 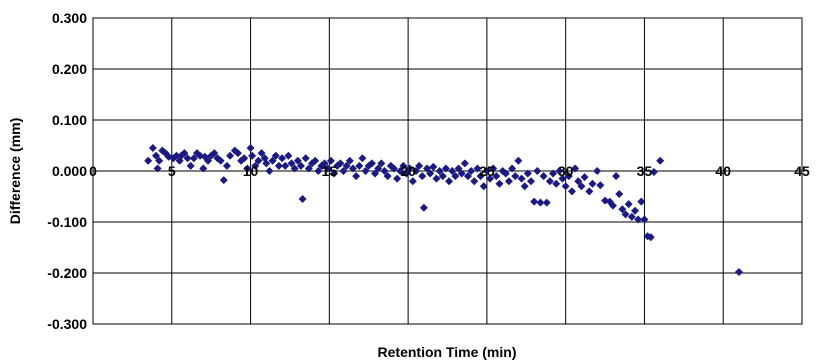 I want to click on y-tick-label: 0.000, so click(x=69, y=171).